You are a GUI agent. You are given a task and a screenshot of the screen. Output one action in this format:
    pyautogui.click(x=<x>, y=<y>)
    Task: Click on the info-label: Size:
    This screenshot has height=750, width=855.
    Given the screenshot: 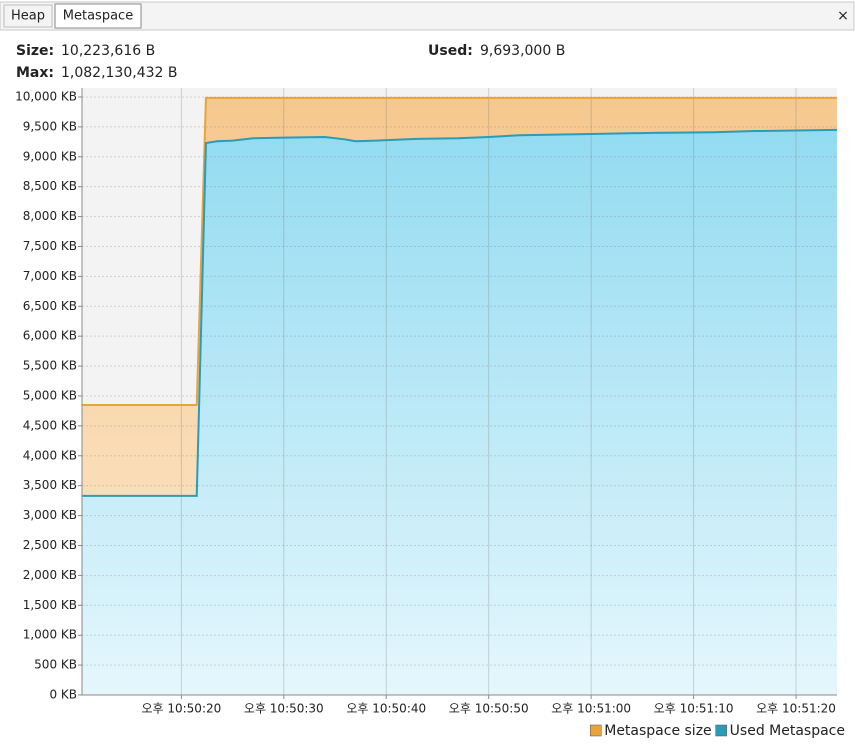 What is the action you would take?
    pyautogui.click(x=35, y=51)
    